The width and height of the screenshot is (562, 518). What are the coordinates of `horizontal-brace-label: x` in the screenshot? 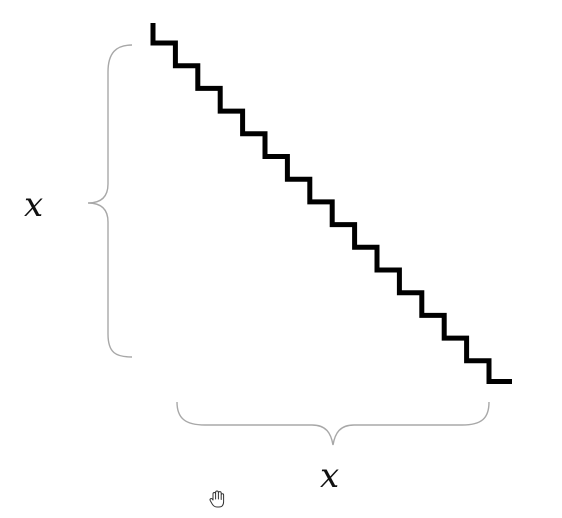 It's located at (329, 476).